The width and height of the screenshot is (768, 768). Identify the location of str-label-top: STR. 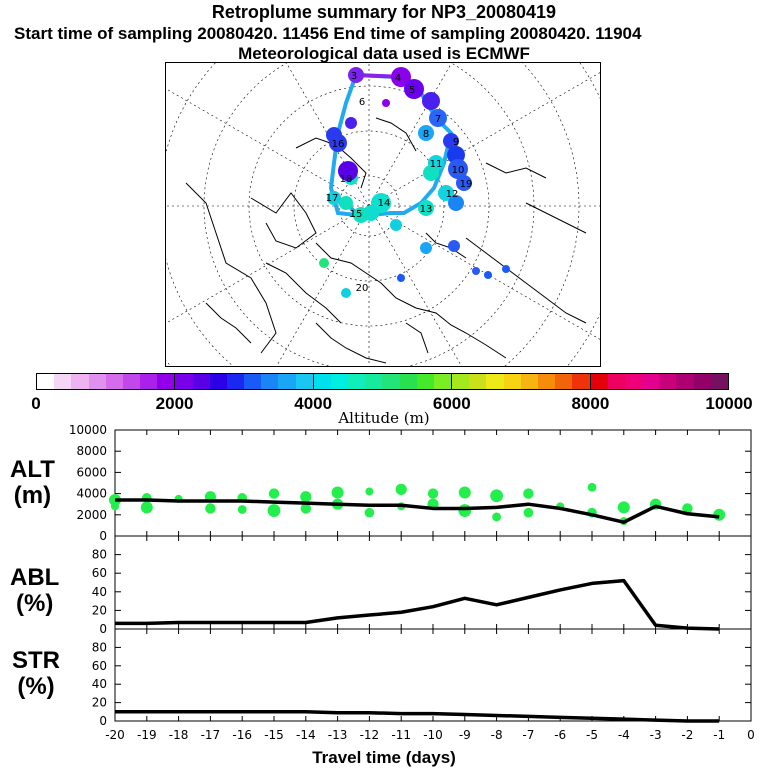
(36, 660).